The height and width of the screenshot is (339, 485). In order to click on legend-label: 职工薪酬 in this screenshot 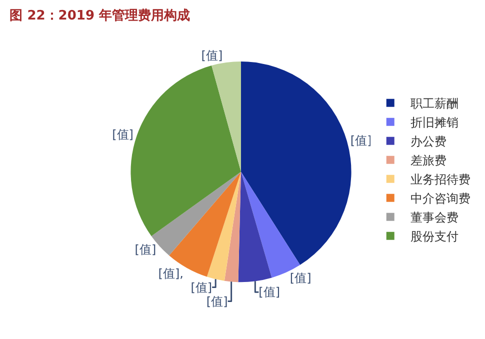, I will do `click(434, 103)`.